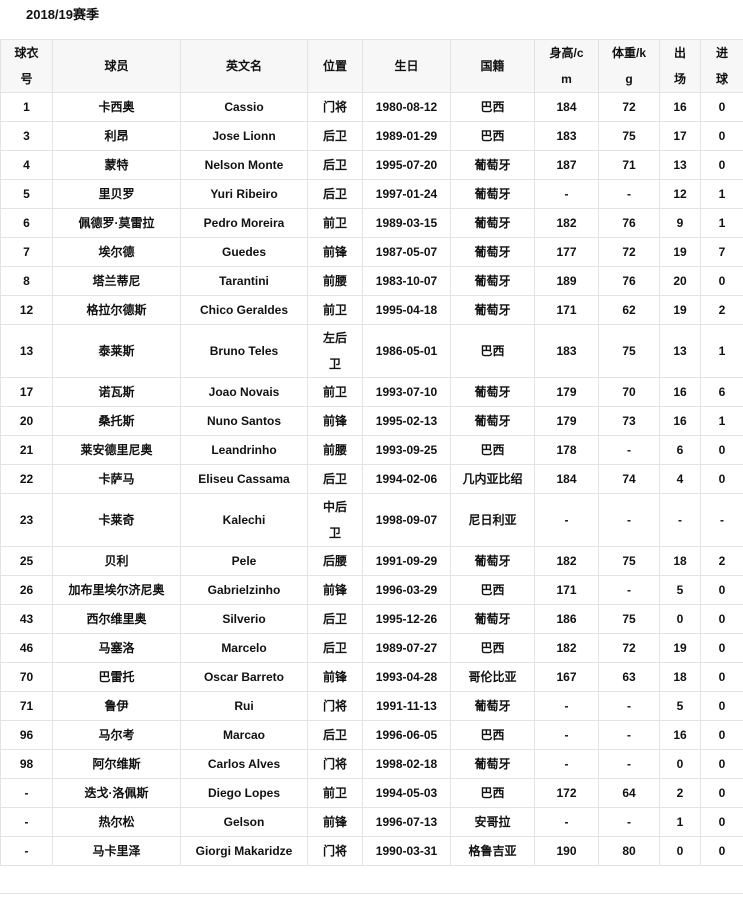  What do you see at coordinates (566, 107) in the screenshot?
I see `cell-height: 184` at bounding box center [566, 107].